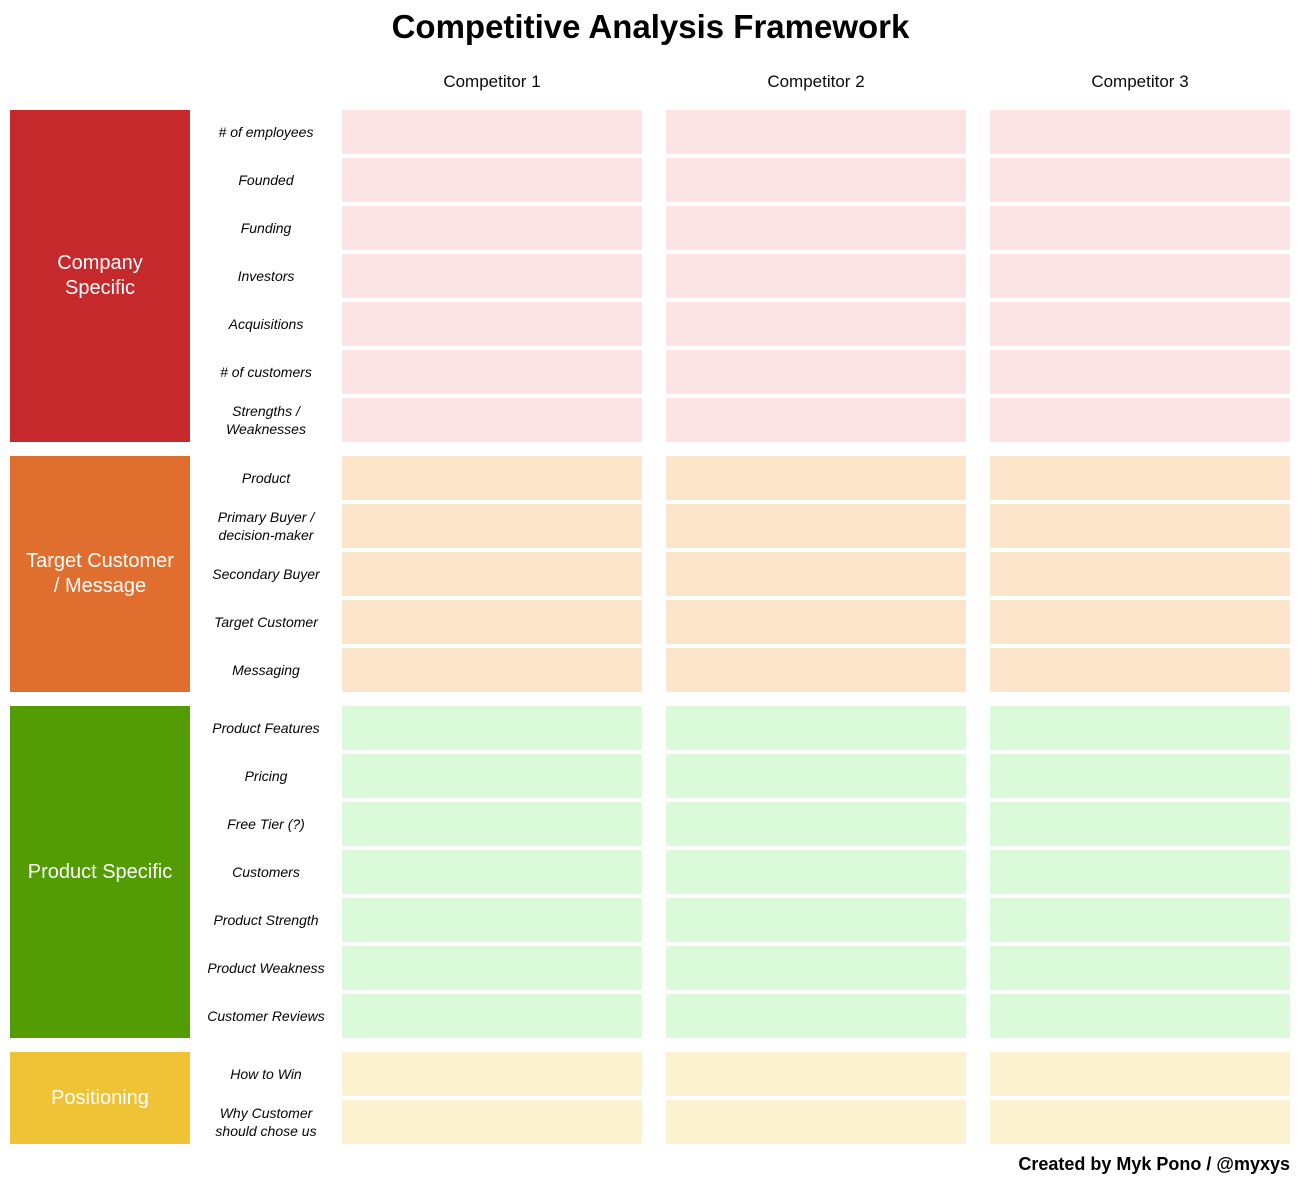 The image size is (1301, 1196). What do you see at coordinates (266, 131) in the screenshot?
I see `row-label-of-employees: # of employees` at bounding box center [266, 131].